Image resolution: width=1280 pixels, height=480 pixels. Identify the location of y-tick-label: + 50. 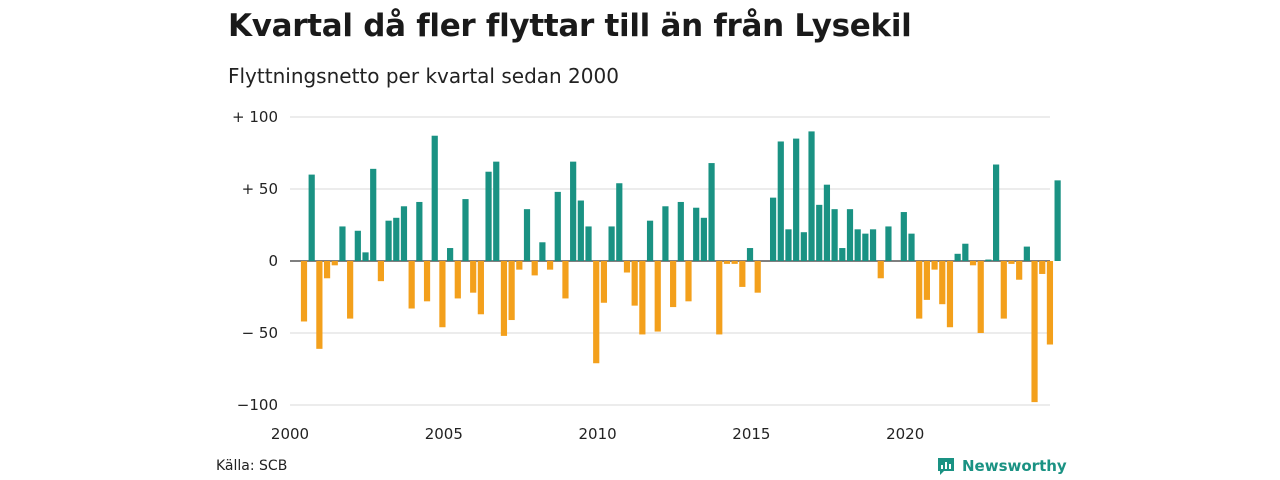
(260, 189).